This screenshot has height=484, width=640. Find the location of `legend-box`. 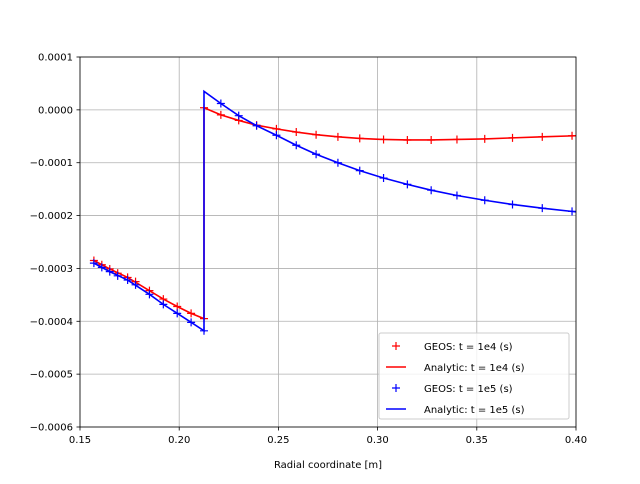

legend-box is located at coordinates (474, 376).